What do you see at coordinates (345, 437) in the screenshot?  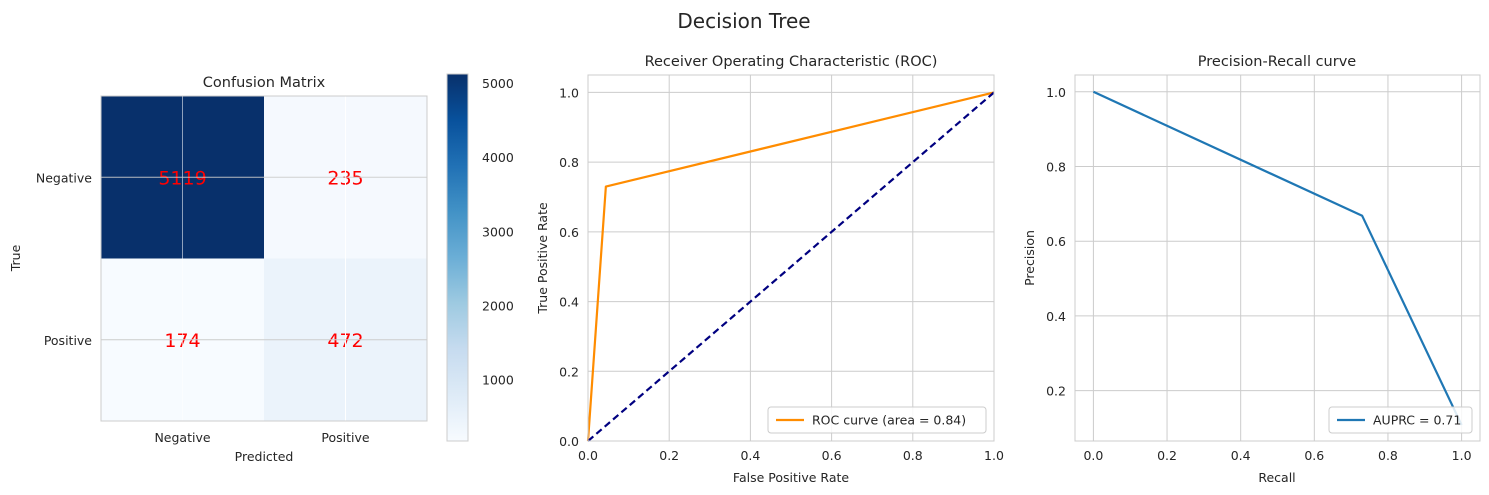 I see `cm-xtick-label: Positive` at bounding box center [345, 437].